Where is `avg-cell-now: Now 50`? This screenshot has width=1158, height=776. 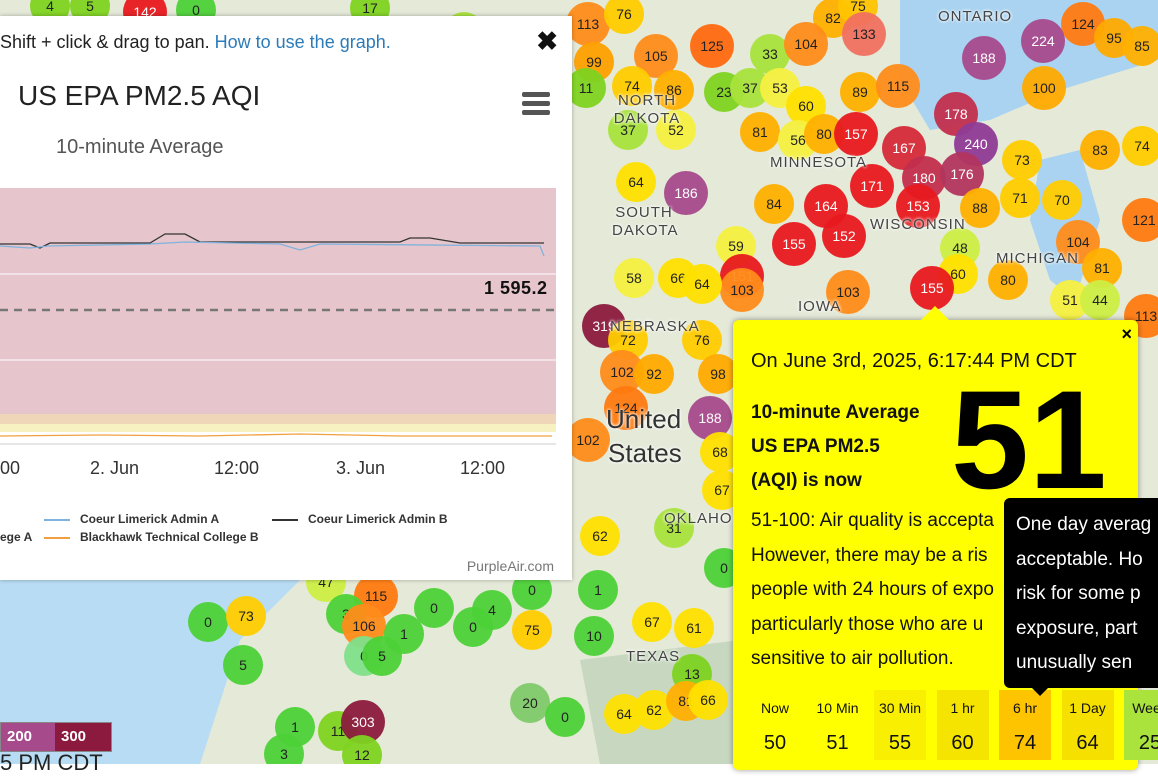
avg-cell-now: Now 50 is located at coordinates (775, 725).